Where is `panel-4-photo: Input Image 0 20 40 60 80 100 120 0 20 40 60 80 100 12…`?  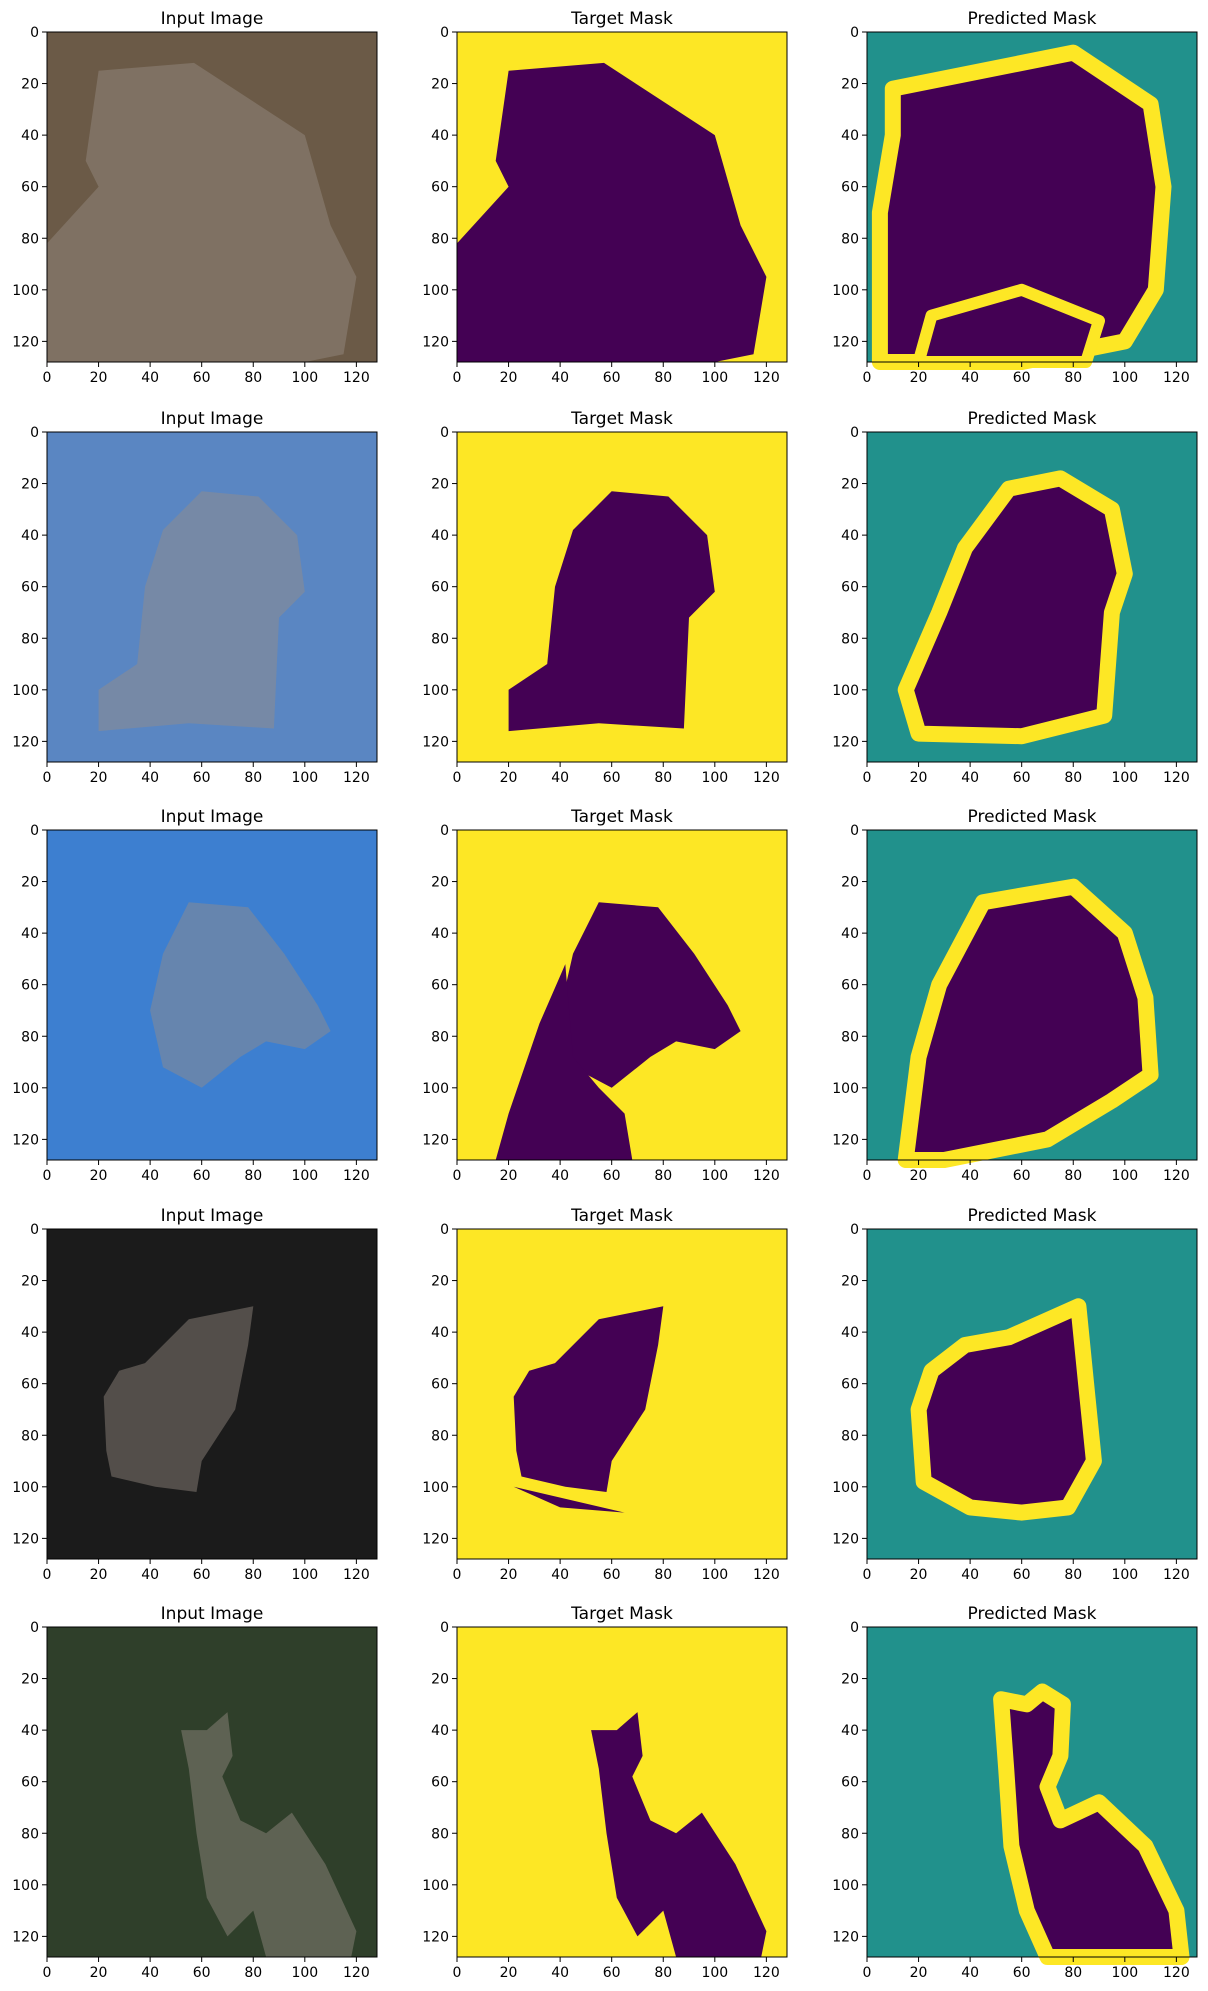
panel-4-photo: Input Image 0 20 40 60 80 100 120 0 20 40 60 80 100 12… is located at coordinates (195, 1394).